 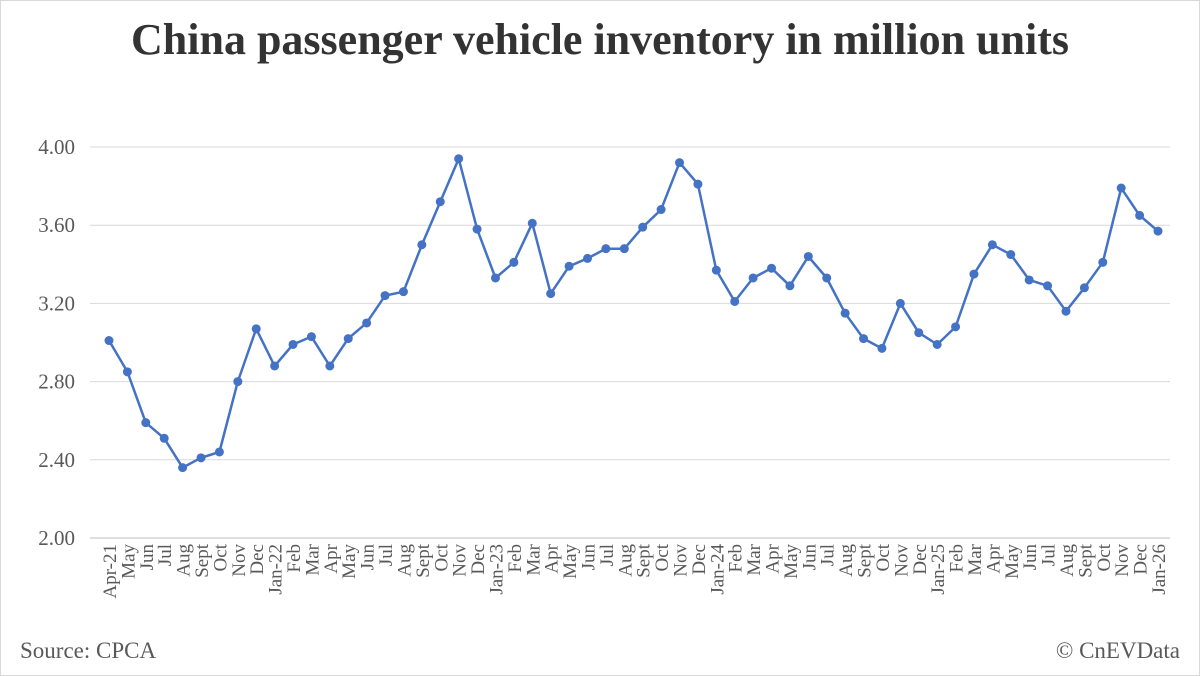 I want to click on source-note: Source: CPCA, so click(x=88, y=650).